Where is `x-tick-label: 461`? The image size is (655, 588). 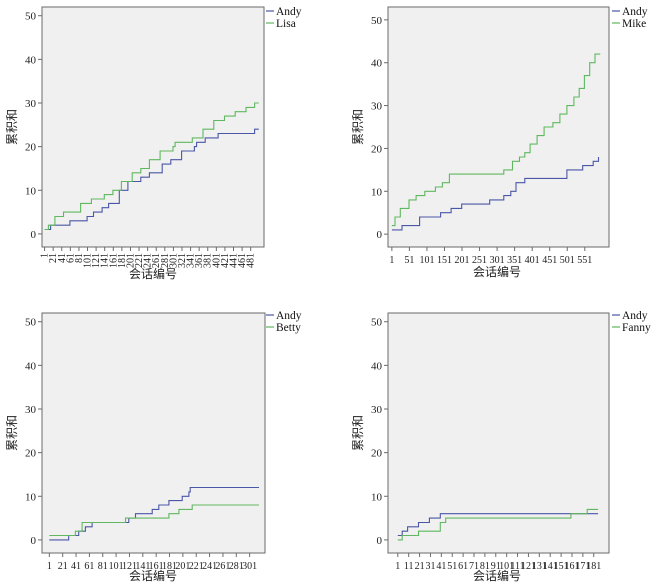 x-tick-label: 461 is located at coordinates (242, 260).